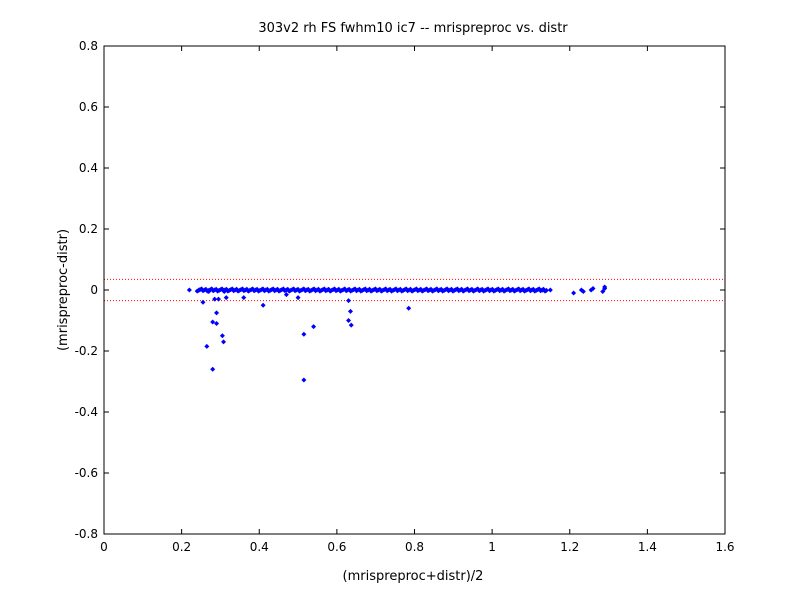 Image resolution: width=800 pixels, height=600 pixels. I want to click on y-tick-label: -0.8, so click(86, 534).